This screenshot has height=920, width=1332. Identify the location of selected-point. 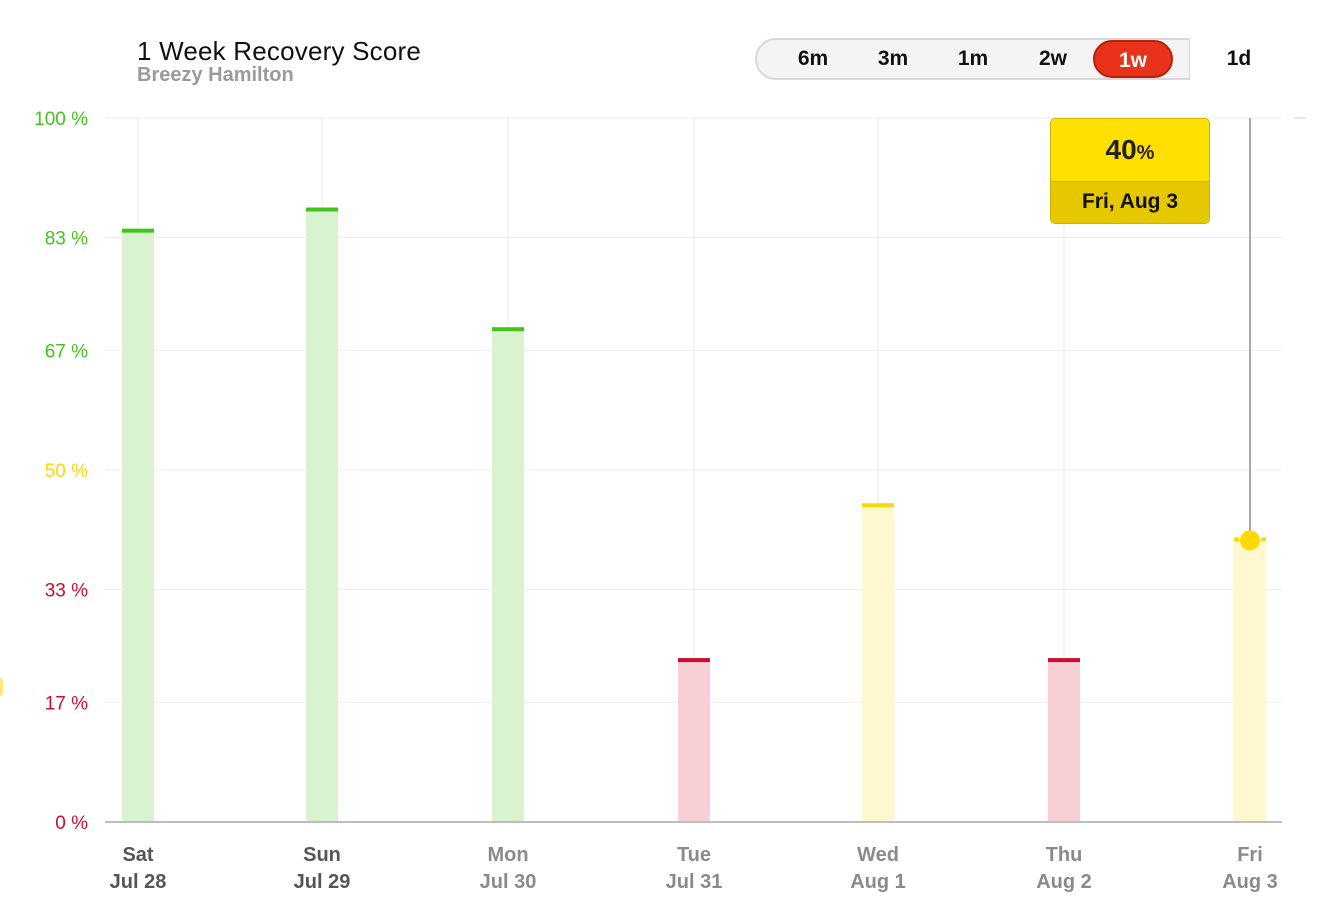
(1250, 540).